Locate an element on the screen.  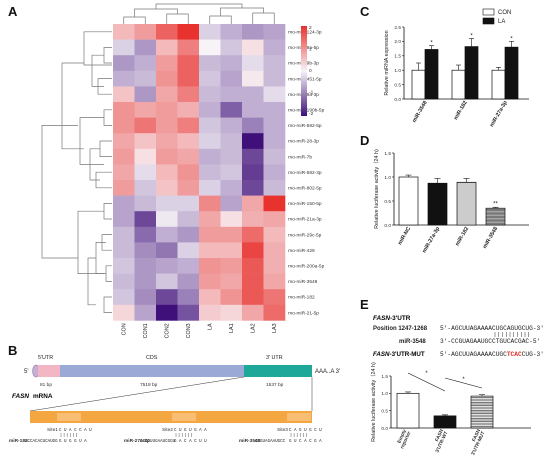
svg-text: 5'-AGCUUAGAAAACUGCTCACCUG-3' is located at coordinates (492, 354).